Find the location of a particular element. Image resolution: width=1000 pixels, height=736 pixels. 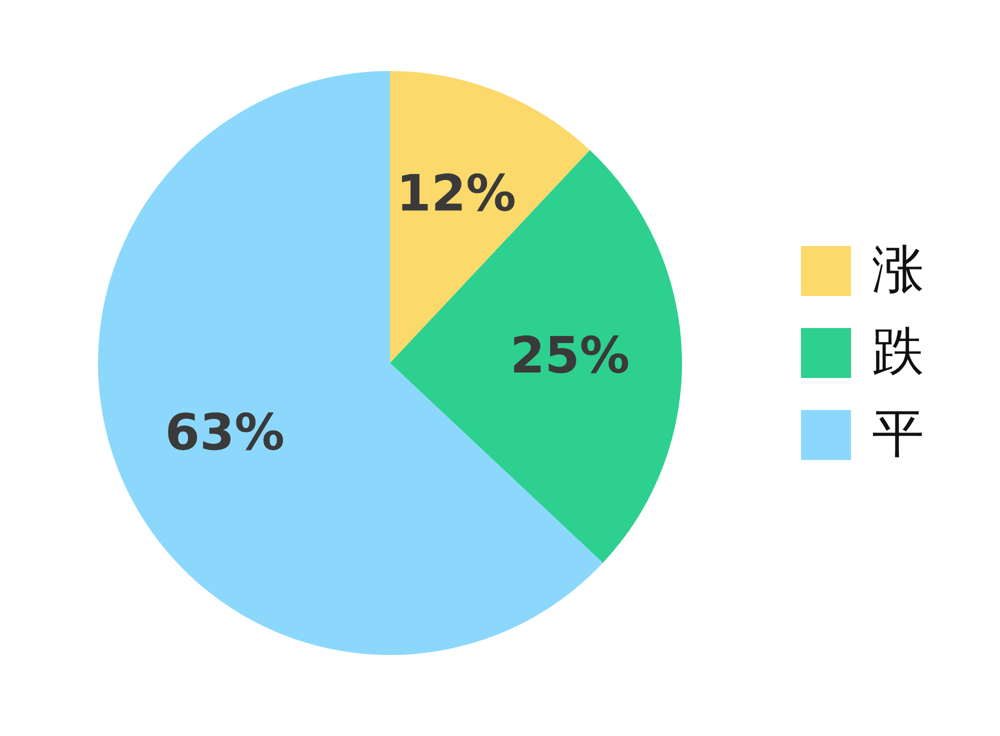

legend-label: 平 is located at coordinates (898, 434).